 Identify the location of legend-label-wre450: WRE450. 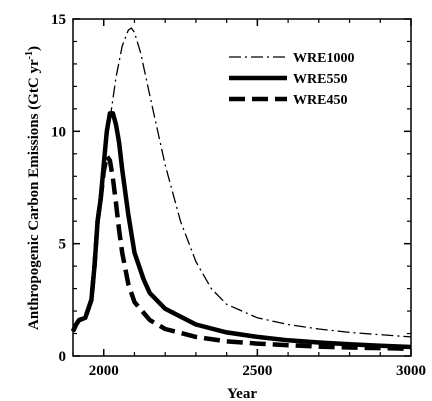
(320, 100).